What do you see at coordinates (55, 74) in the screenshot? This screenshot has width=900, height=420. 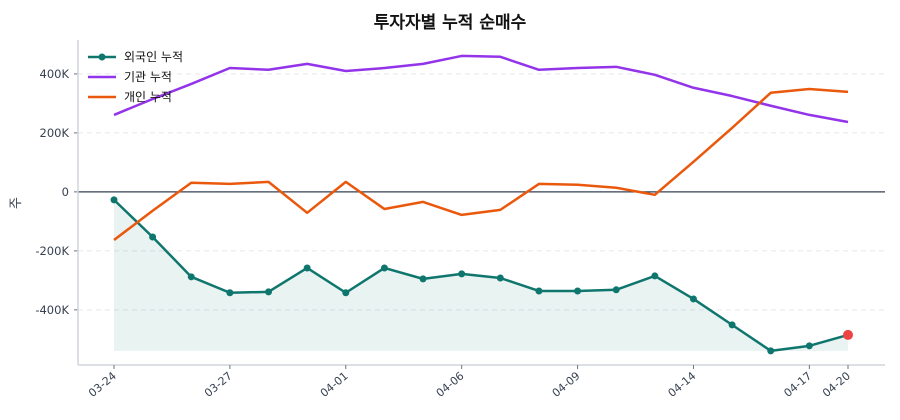 I see `y-tick-label: 400K` at bounding box center [55, 74].